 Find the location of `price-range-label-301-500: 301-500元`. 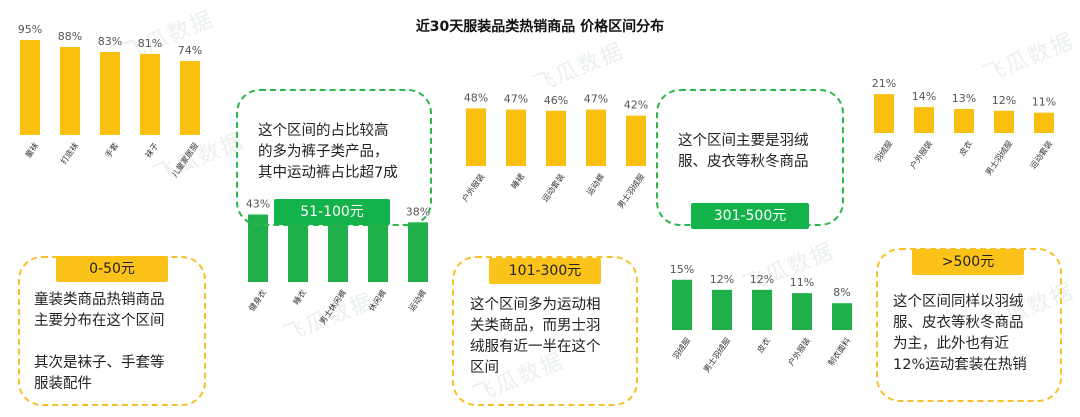

price-range-label-301-500: 301-500元 is located at coordinates (750, 216).